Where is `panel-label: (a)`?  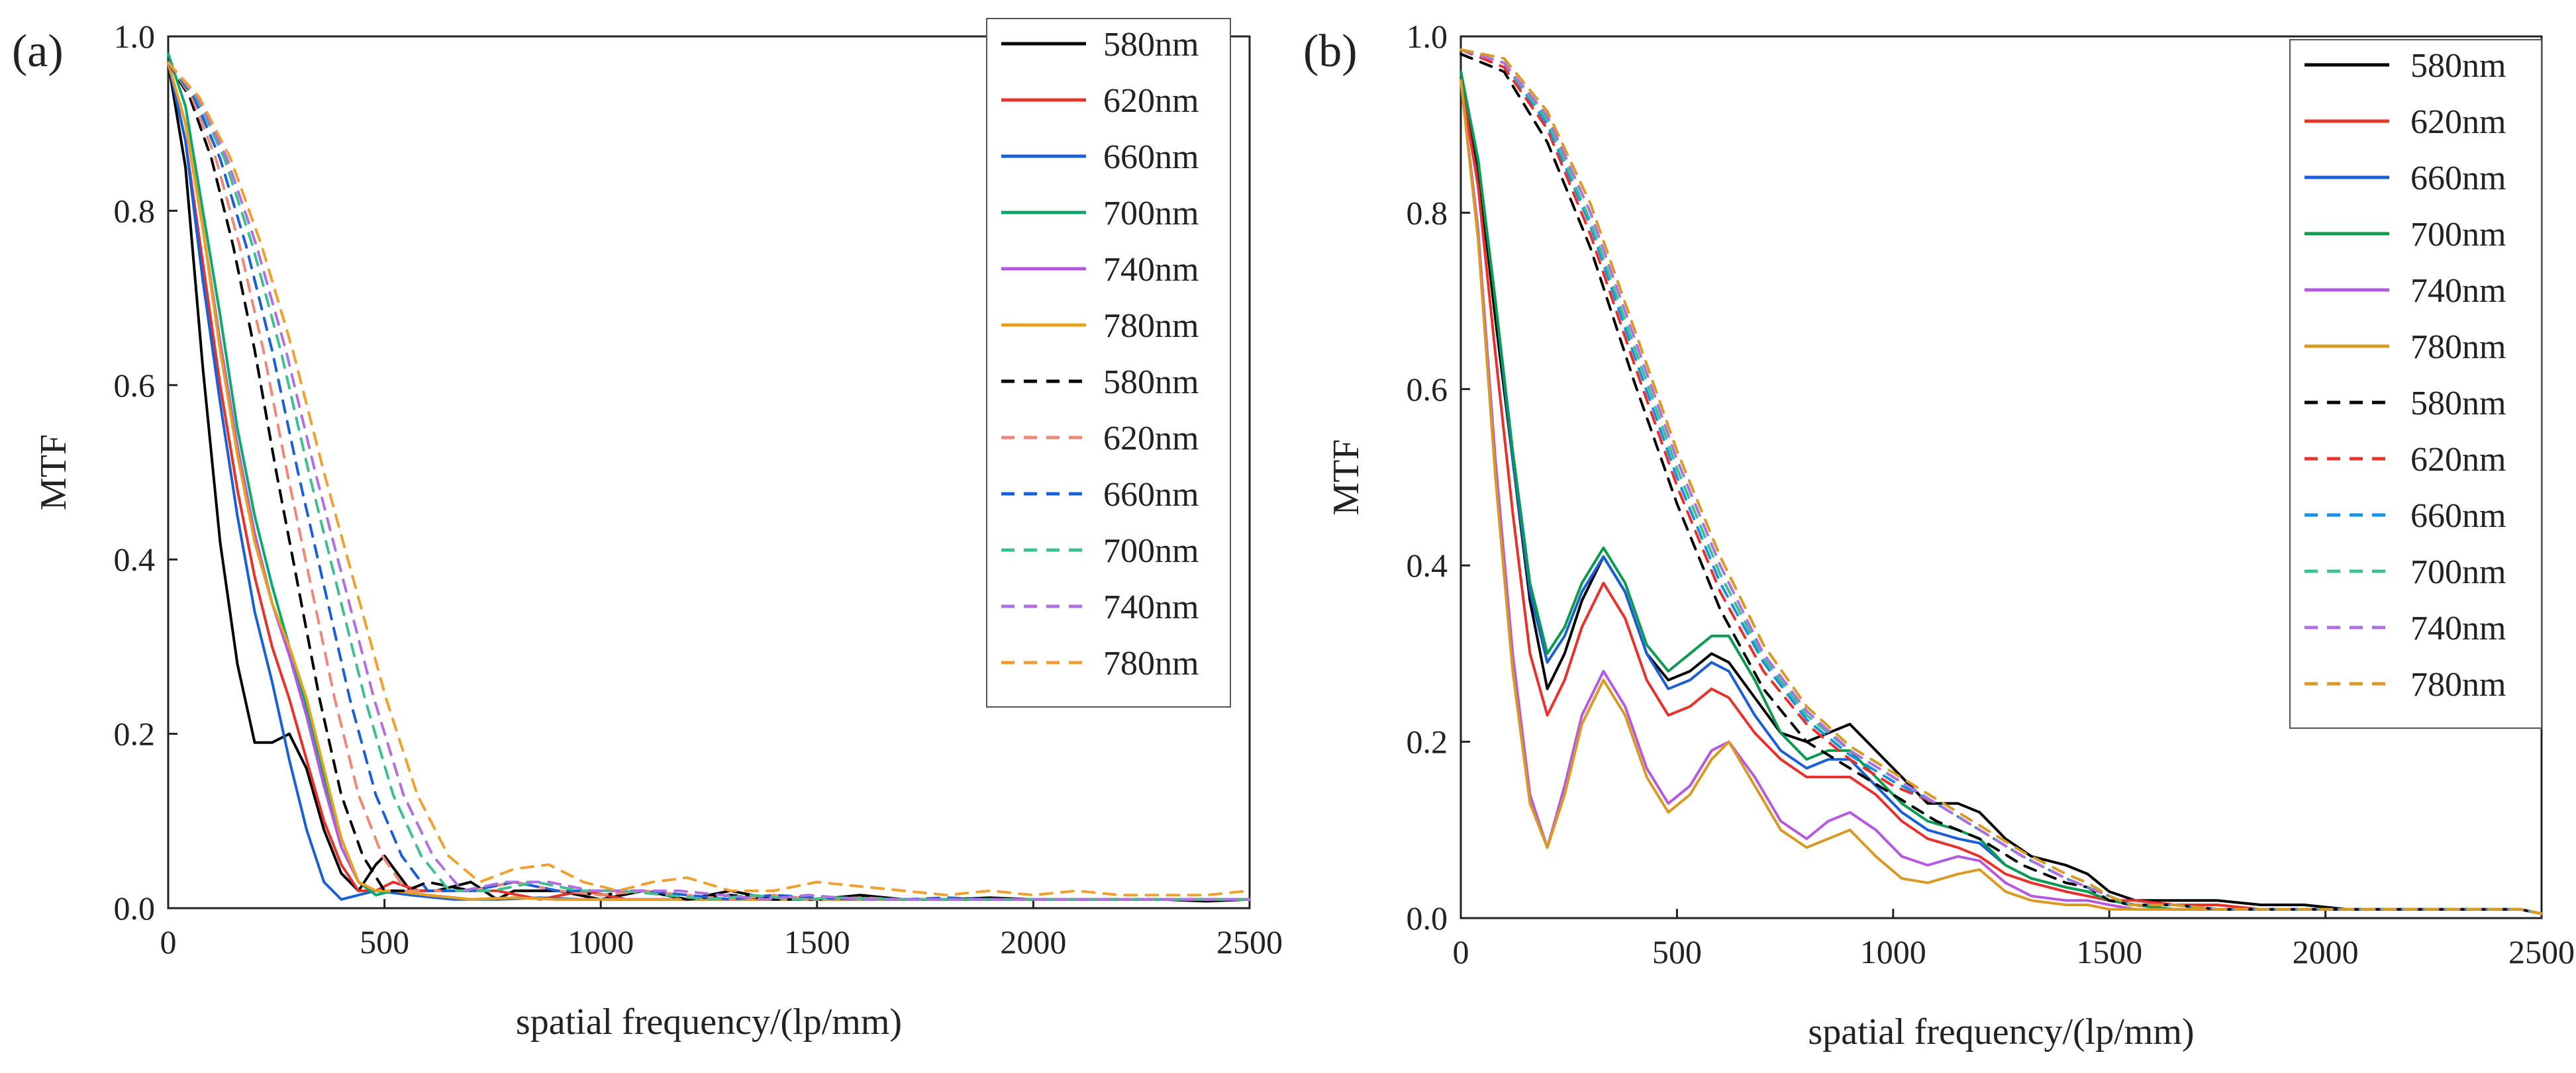
panel-label: (a) is located at coordinates (38, 52).